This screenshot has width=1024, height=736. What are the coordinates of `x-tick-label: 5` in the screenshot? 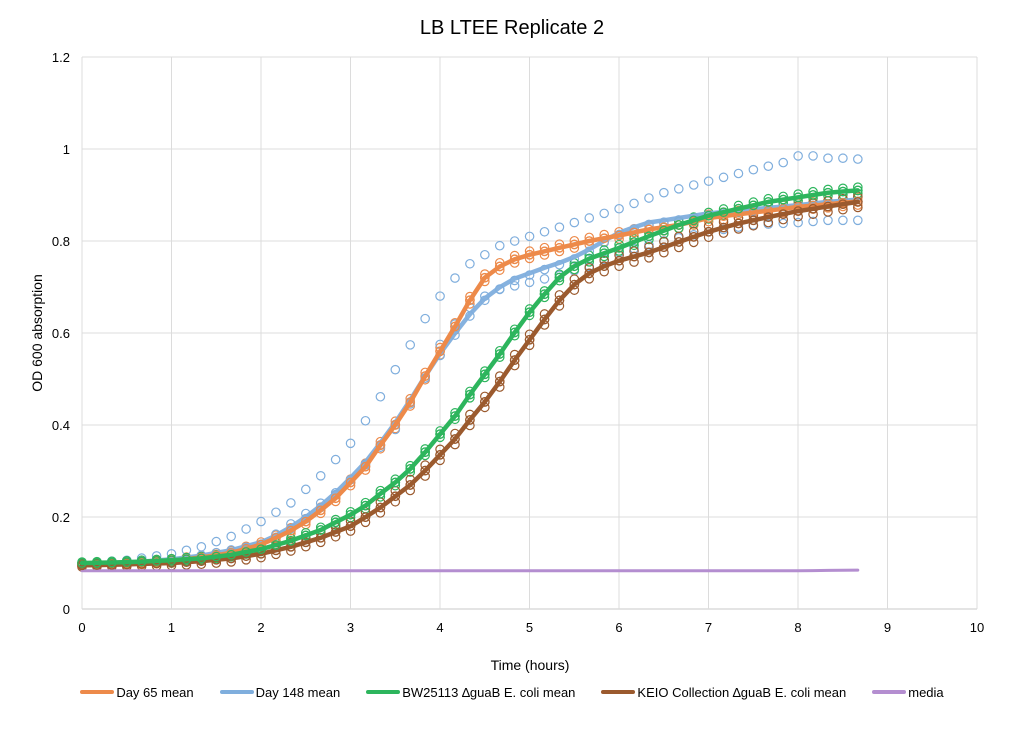 It's located at (529, 627).